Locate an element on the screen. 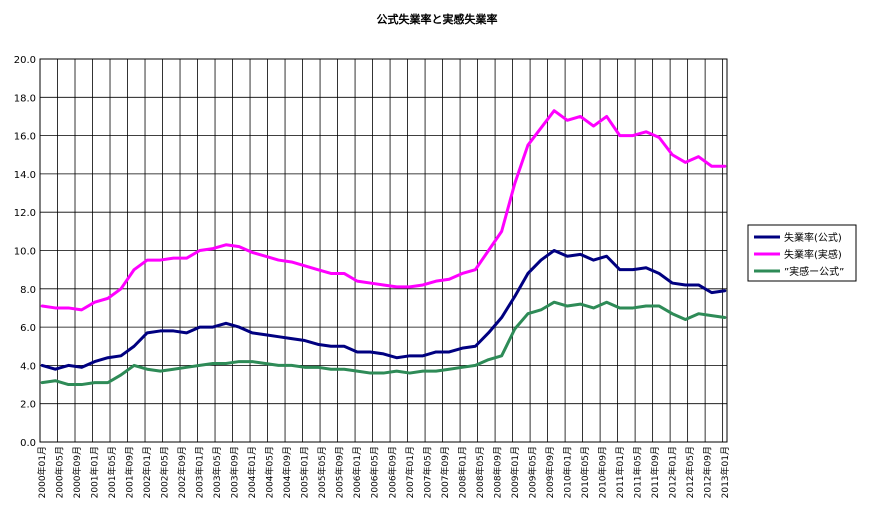 The height and width of the screenshot is (528, 874). x-tick-label: 2009年01月 is located at coordinates (515, 472).